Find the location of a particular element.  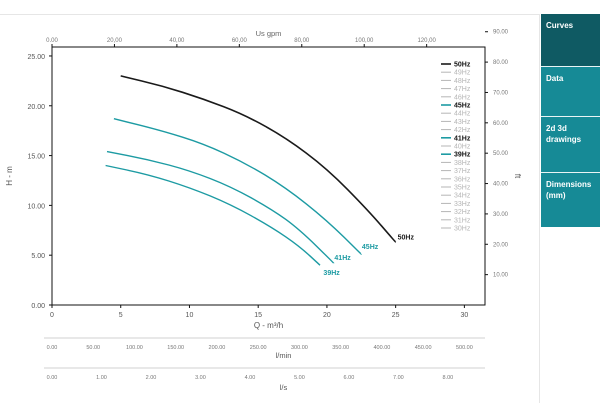

ls-tick-label: 7.00 is located at coordinates (398, 378).